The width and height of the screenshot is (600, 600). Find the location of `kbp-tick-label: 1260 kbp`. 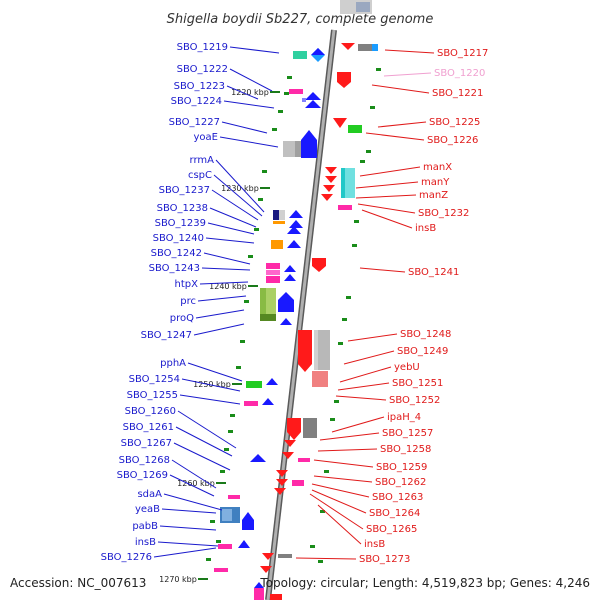

kbp-tick-label: 1260 kbp is located at coordinates (196, 483).